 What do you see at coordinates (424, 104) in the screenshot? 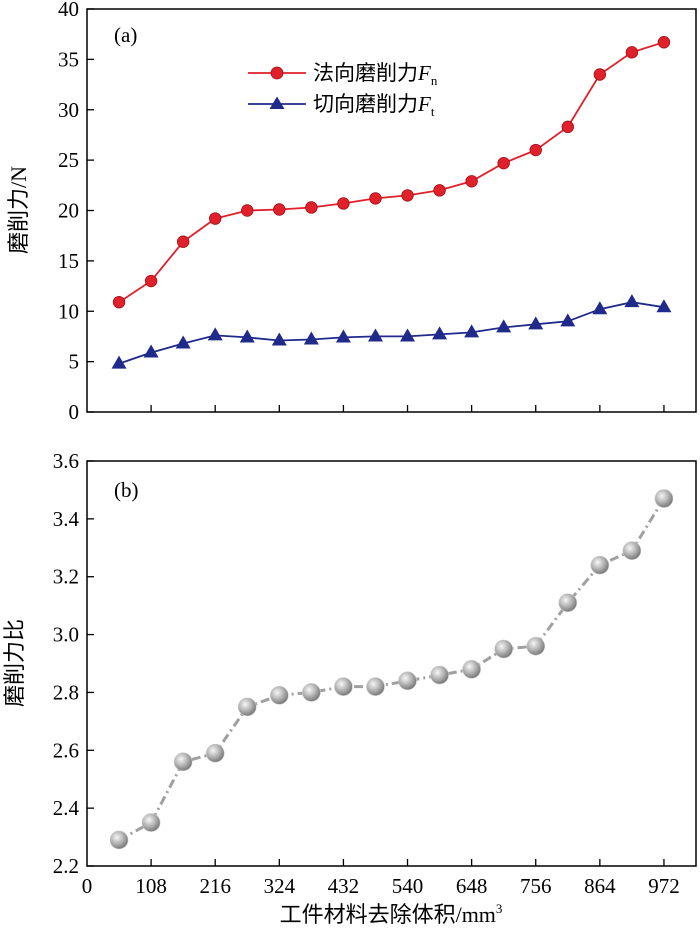
I see `legend-tangential-symbol: F` at bounding box center [424, 104].